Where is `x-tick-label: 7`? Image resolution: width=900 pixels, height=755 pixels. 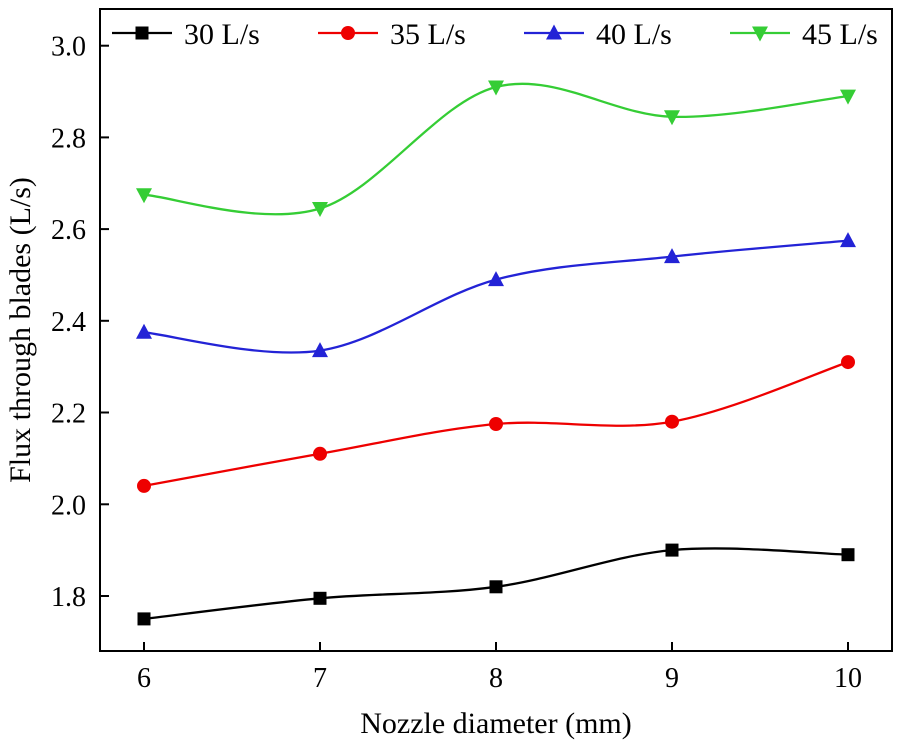
x-tick-label: 7 is located at coordinates (320, 678).